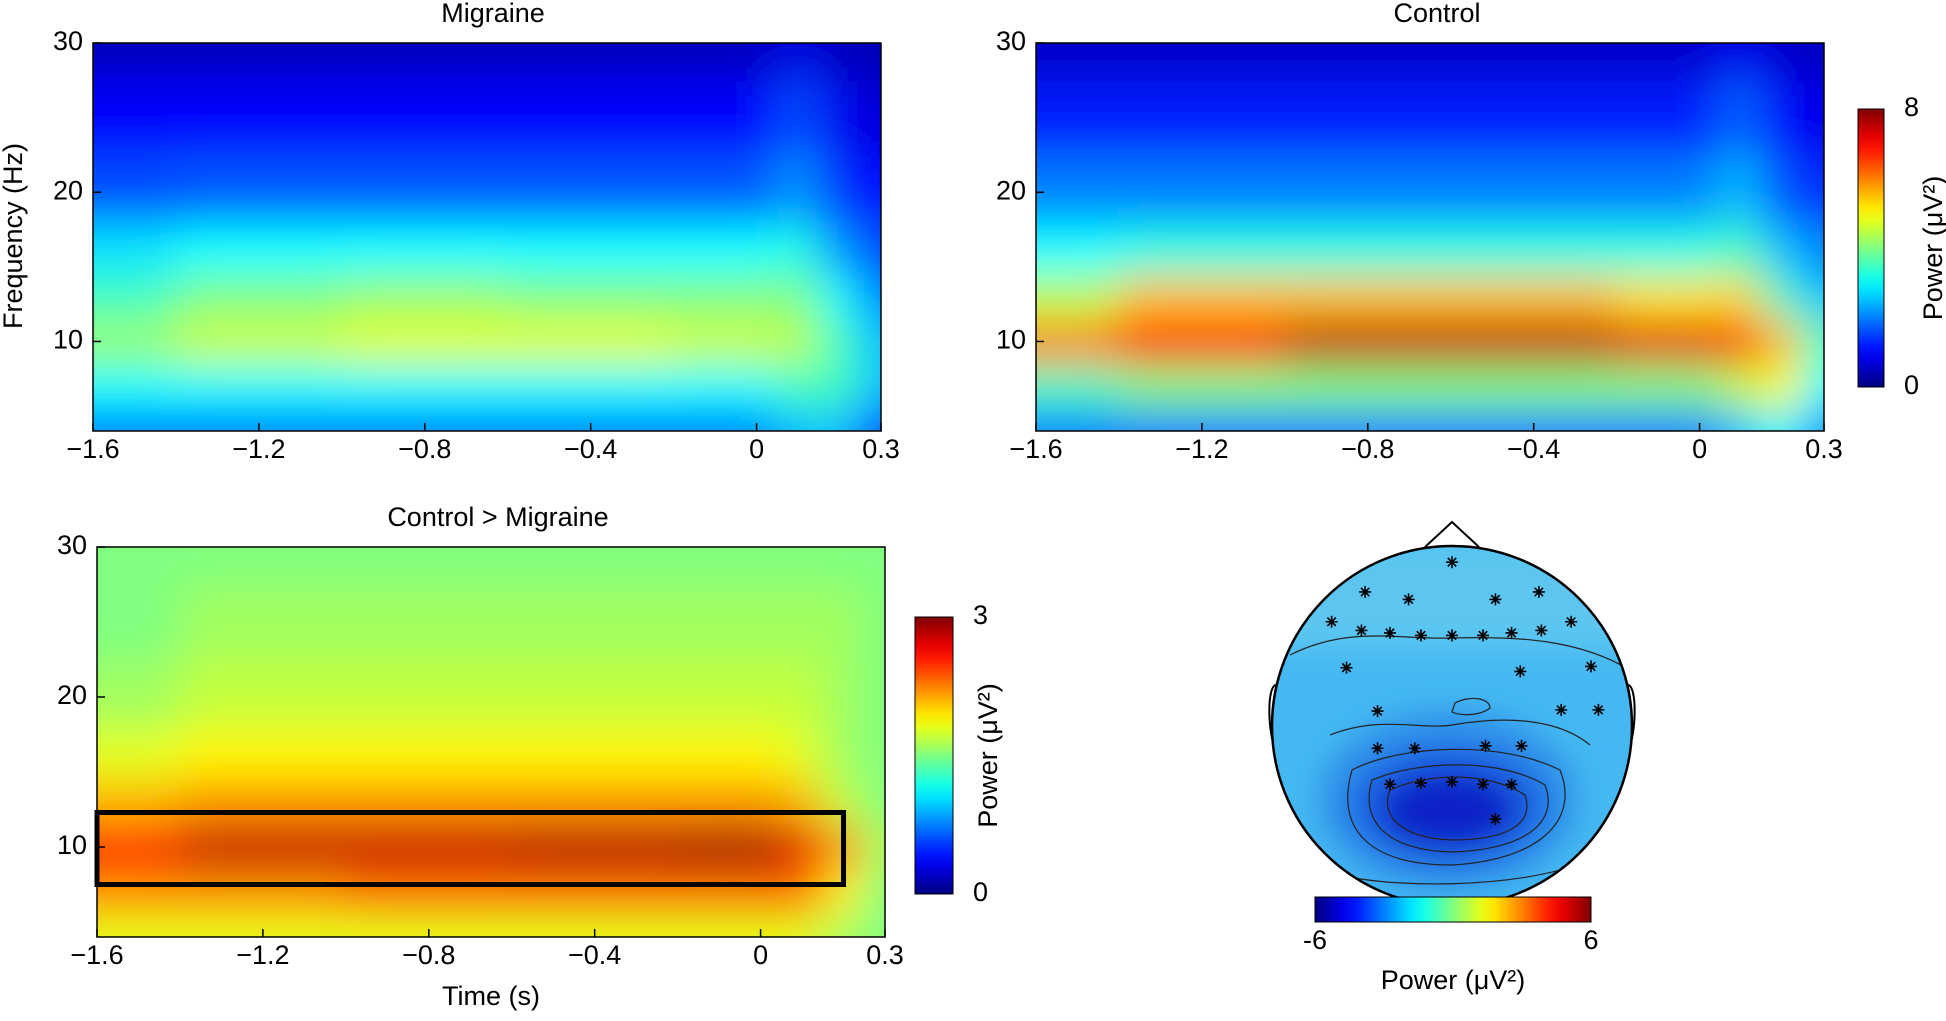 This screenshot has width=1946, height=1021. What do you see at coordinates (428, 955) in the screenshot?
I see `x-tick-label: −0.8` at bounding box center [428, 955].